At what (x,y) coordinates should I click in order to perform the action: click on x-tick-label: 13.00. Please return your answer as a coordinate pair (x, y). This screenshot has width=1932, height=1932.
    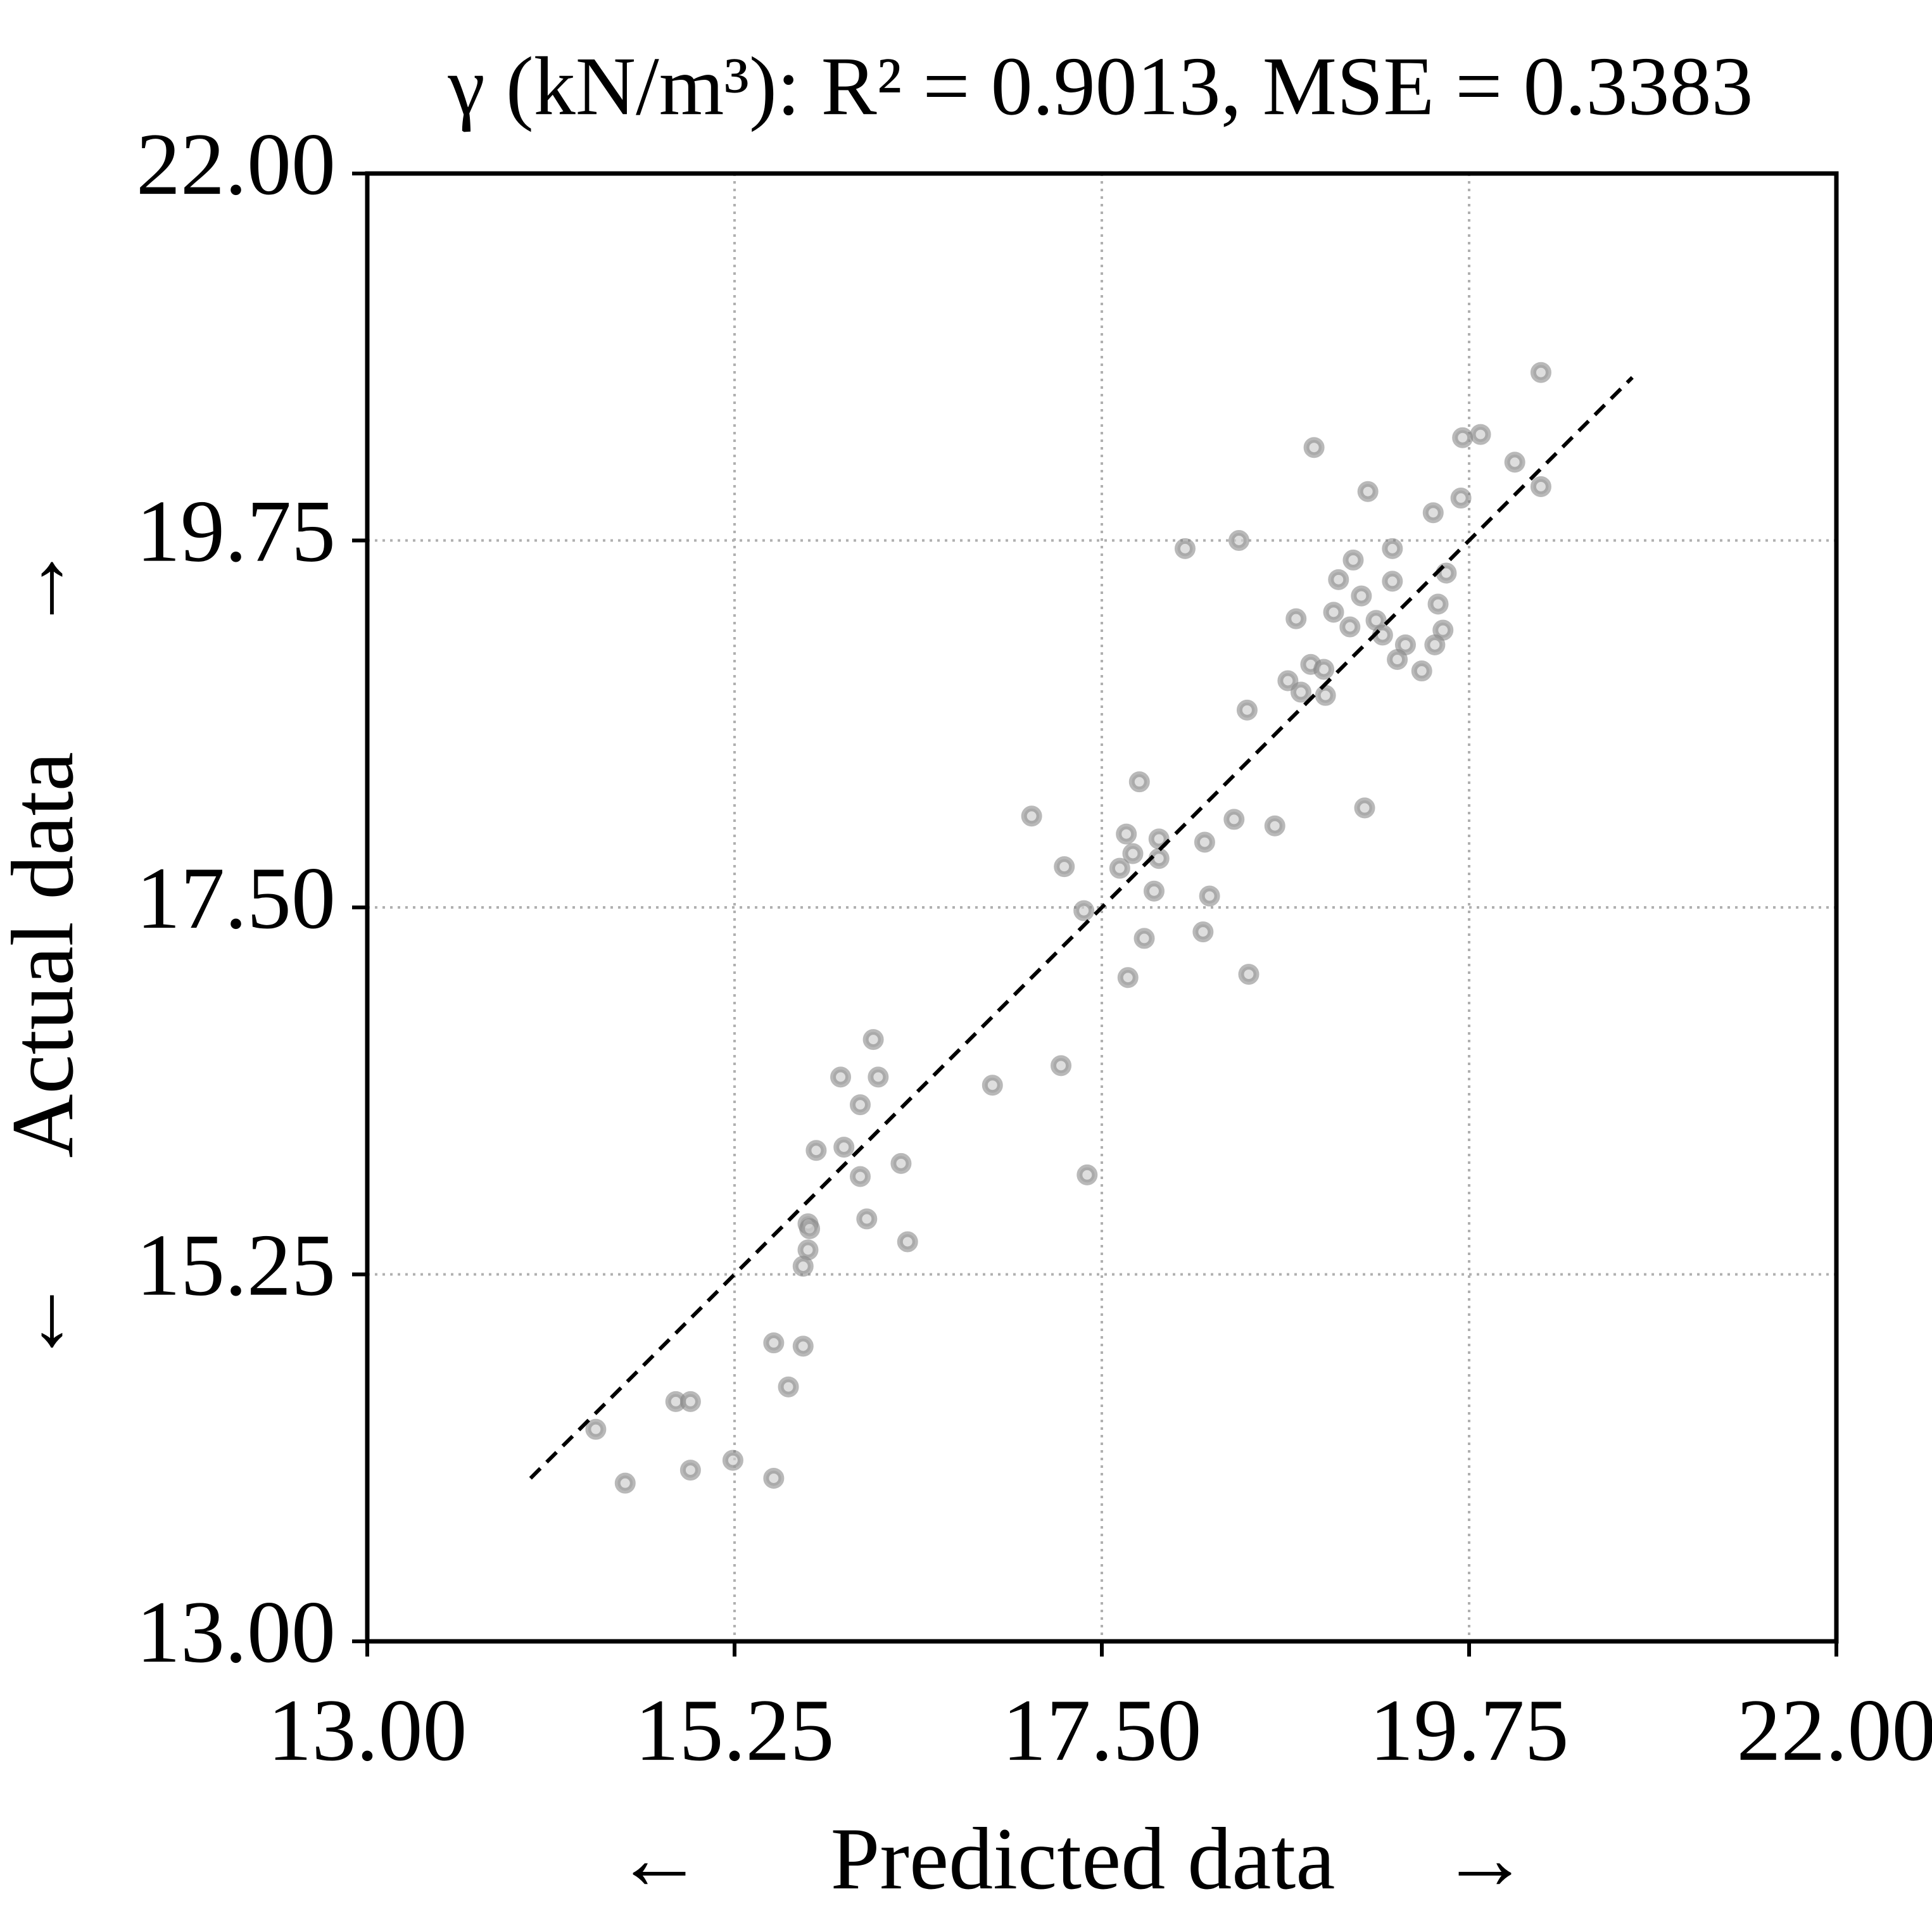
    Looking at the image, I should click on (367, 1730).